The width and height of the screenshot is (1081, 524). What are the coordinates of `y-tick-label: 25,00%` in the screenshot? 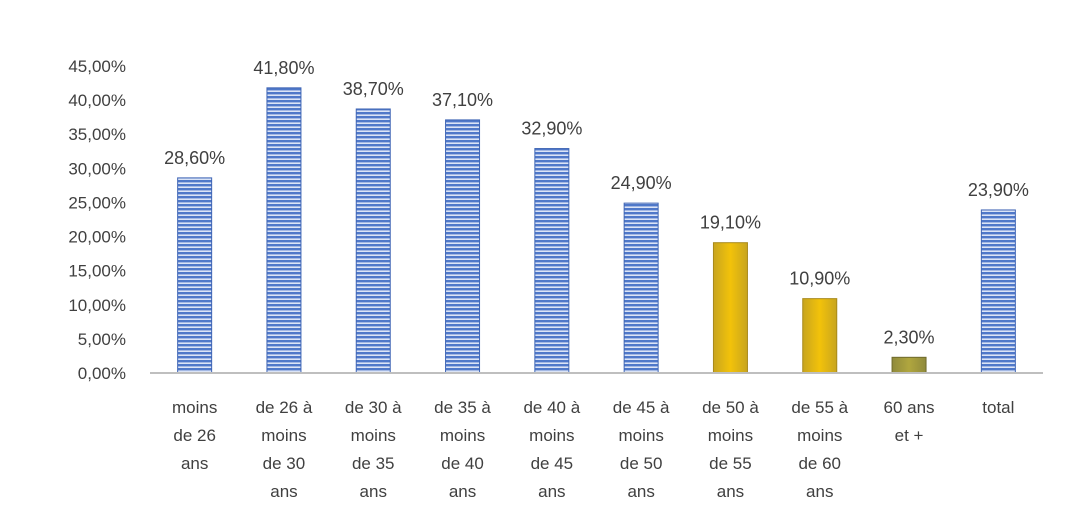 It's located at (97, 202).